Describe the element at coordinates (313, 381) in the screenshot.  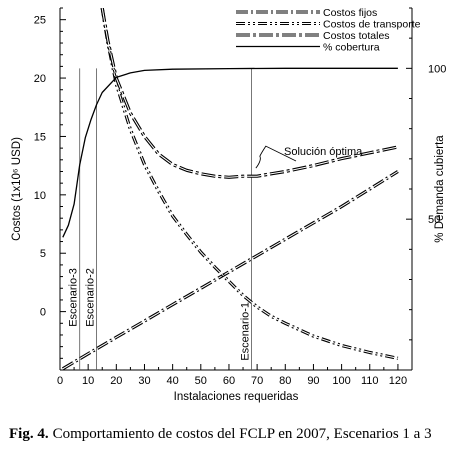
I see `x-tick-label: 90` at that location.